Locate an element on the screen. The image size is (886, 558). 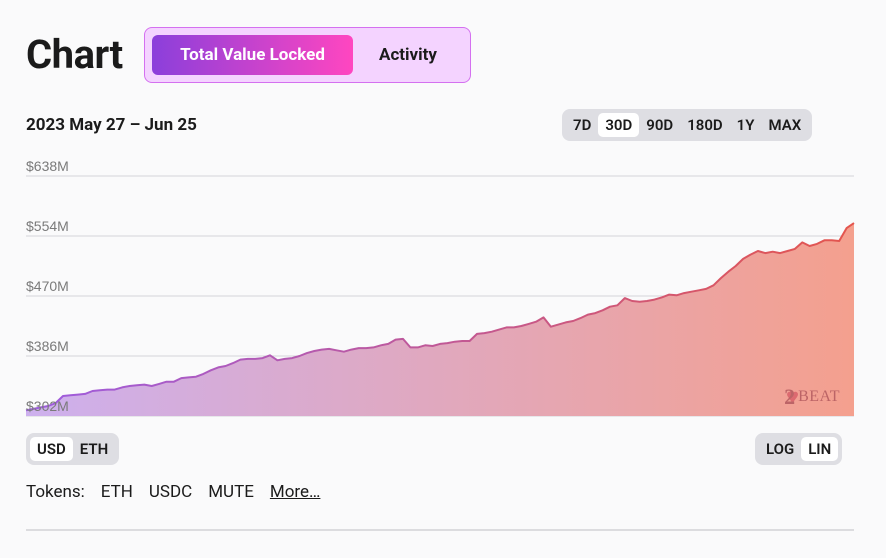
currency-eth-button: ETH is located at coordinates (94, 449).